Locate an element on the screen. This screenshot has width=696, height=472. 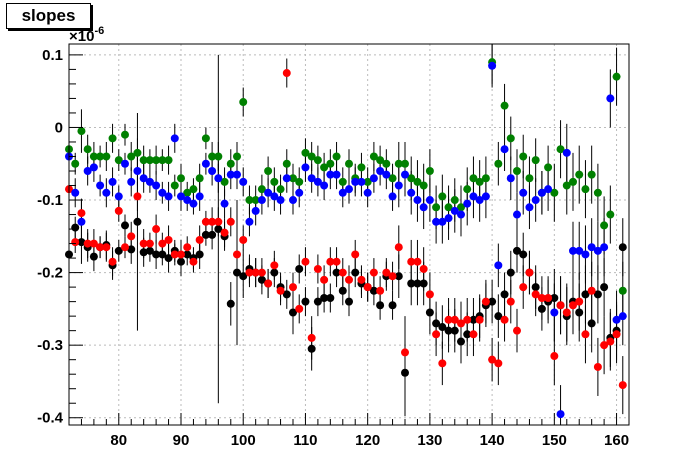
y-tick-label: 0.1 is located at coordinates (52, 55).